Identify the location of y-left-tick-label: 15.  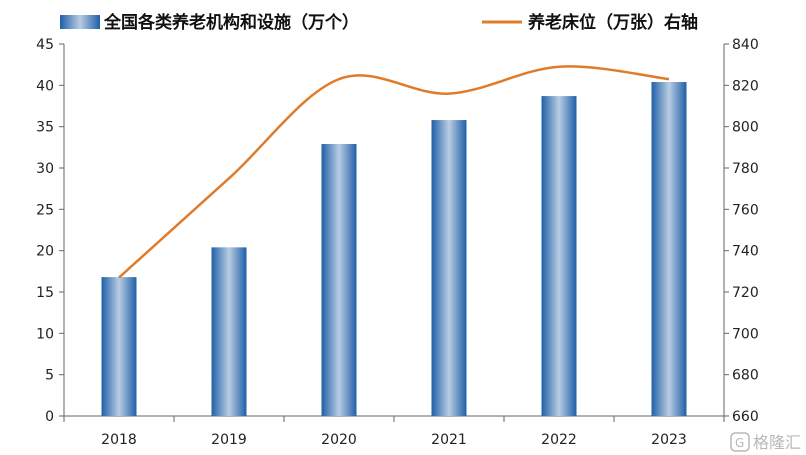
(45, 293).